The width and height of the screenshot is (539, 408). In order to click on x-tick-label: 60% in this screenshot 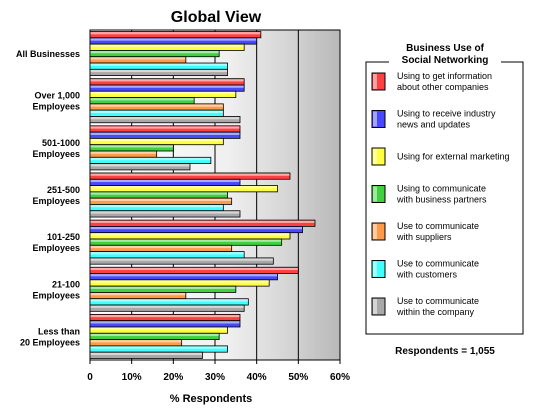, I will do `click(340, 377)`.